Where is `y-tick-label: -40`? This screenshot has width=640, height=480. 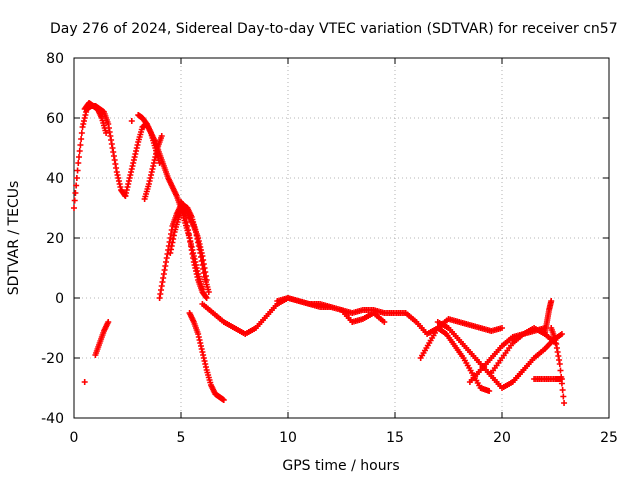 y-tick-label: -40 is located at coordinates (52, 419).